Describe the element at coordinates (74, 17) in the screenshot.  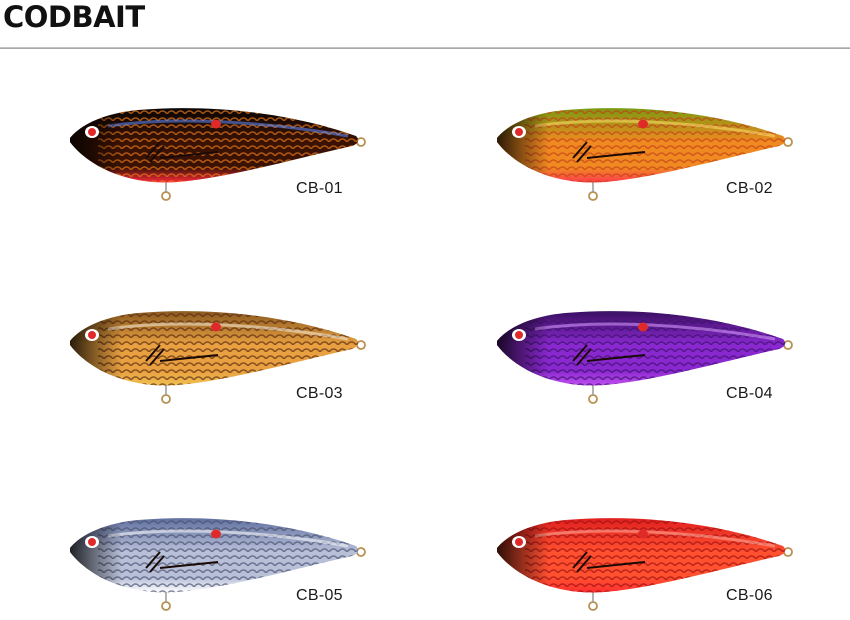
I see `page-title: CODBAIT` at that location.